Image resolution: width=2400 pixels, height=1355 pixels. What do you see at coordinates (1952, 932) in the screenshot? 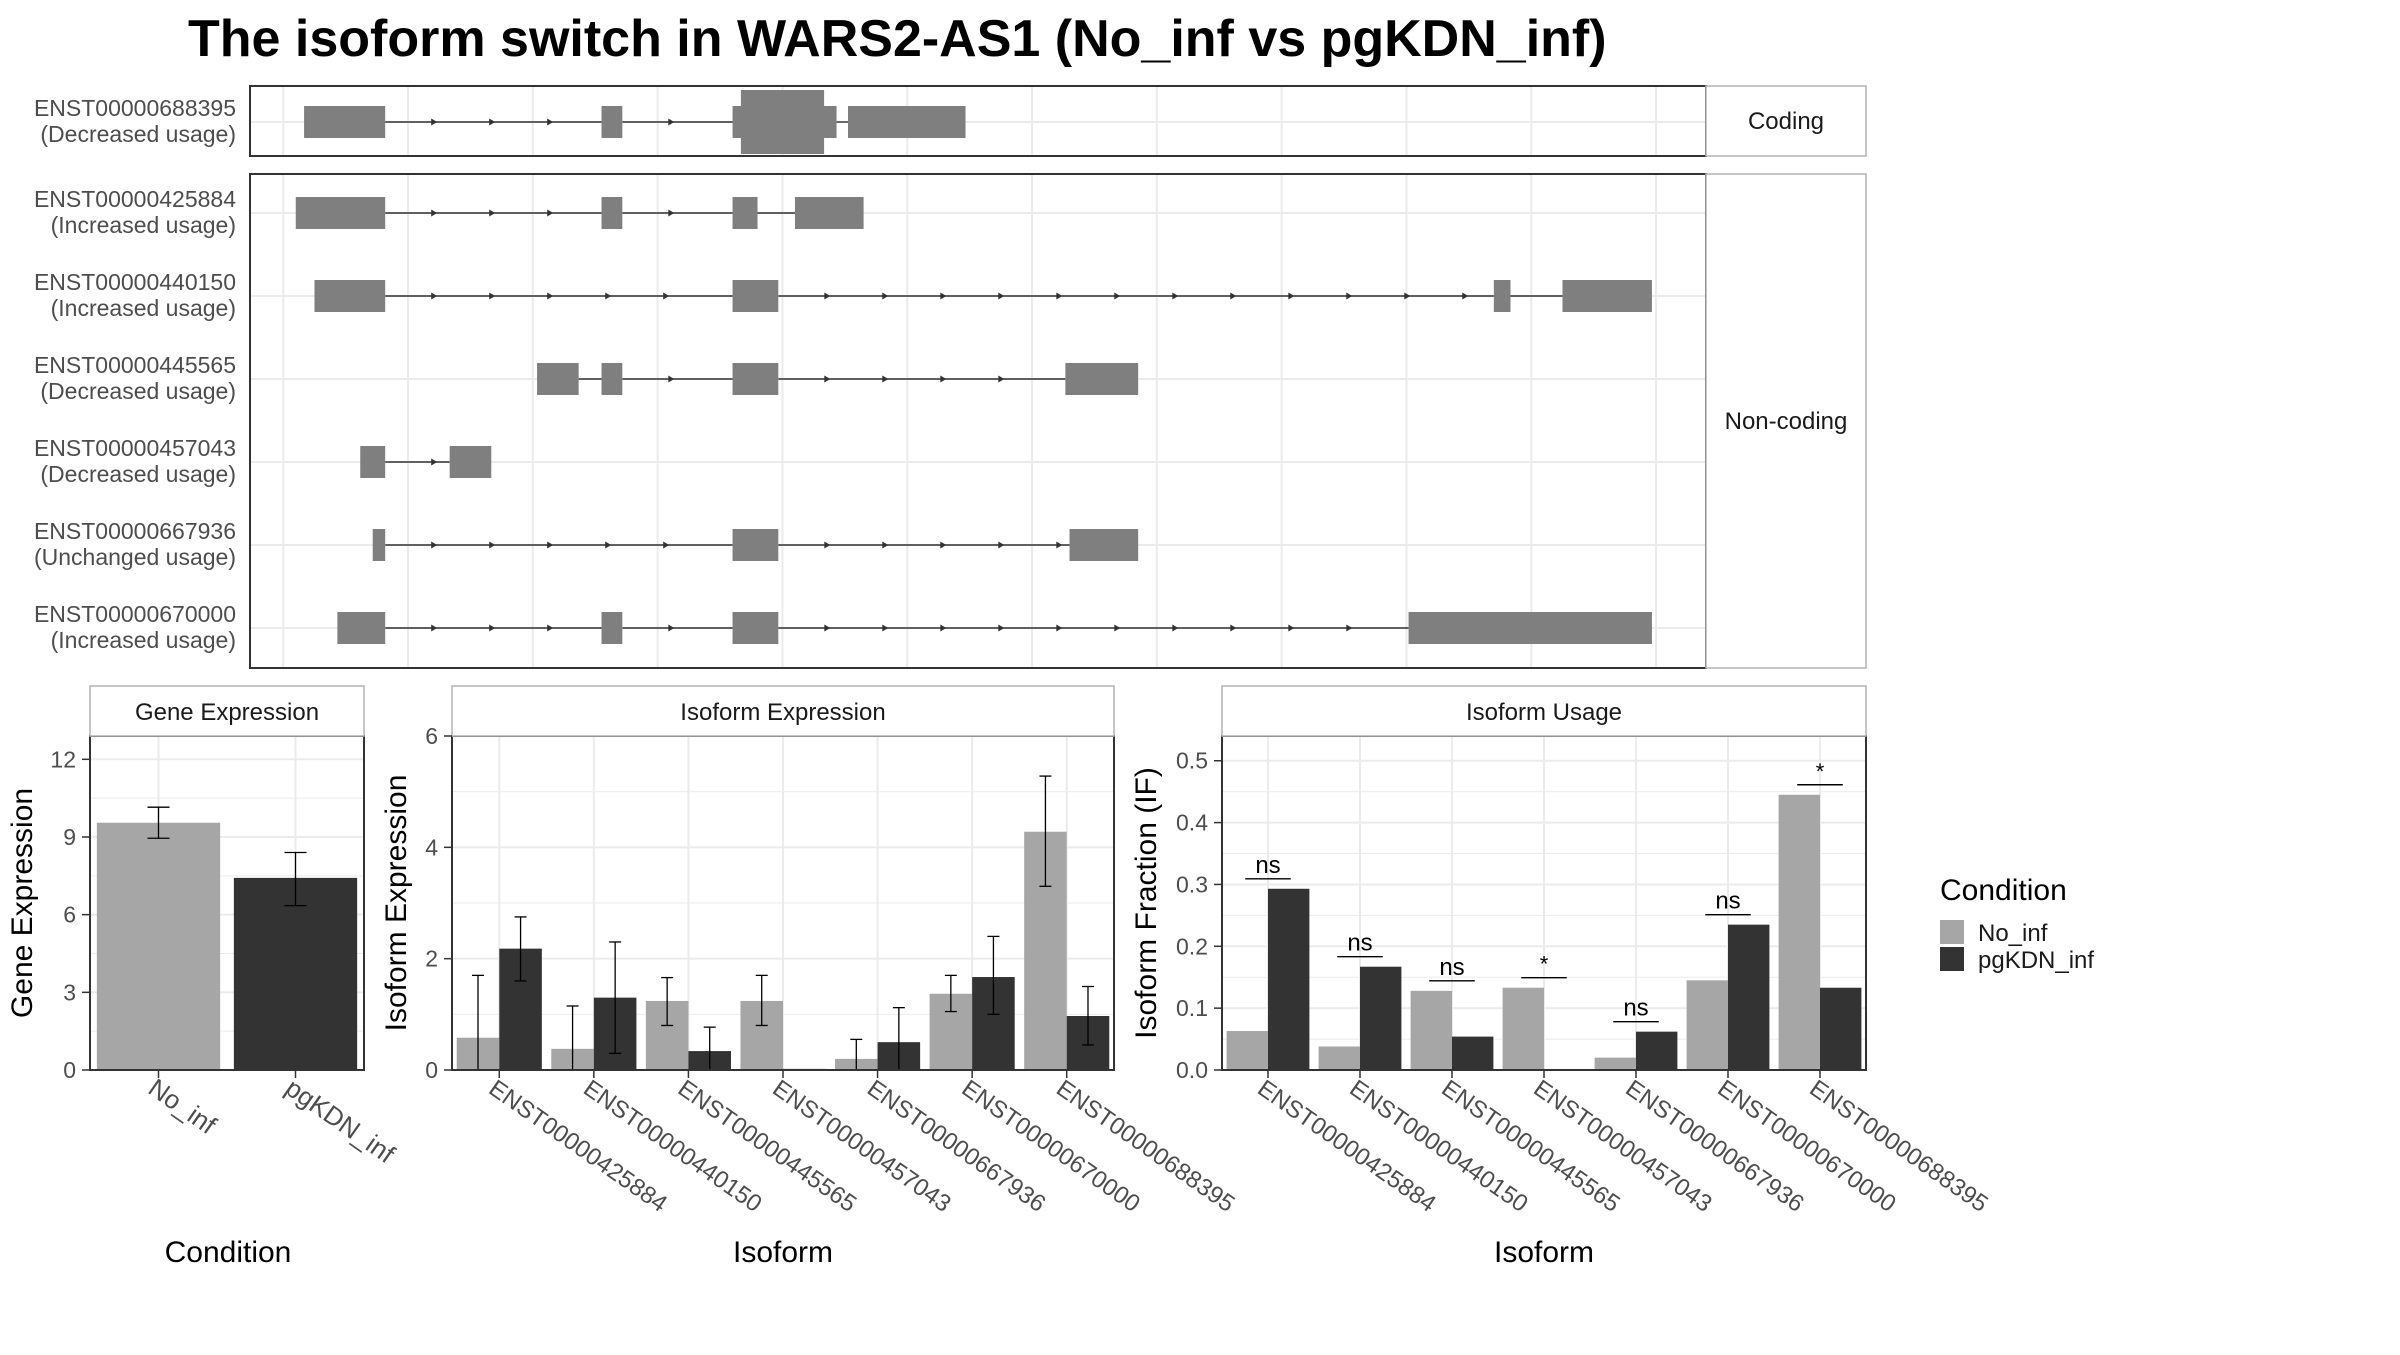
I see `legend-swatch` at bounding box center [1952, 932].